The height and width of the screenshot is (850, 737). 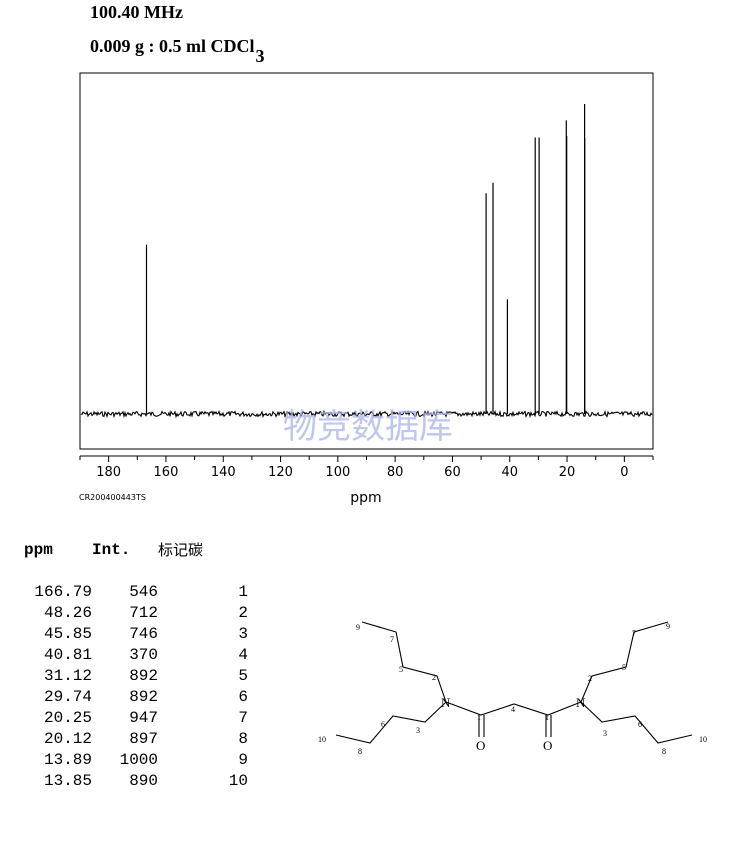 I want to click on carbon-label-cell: 10, so click(x=238, y=781).